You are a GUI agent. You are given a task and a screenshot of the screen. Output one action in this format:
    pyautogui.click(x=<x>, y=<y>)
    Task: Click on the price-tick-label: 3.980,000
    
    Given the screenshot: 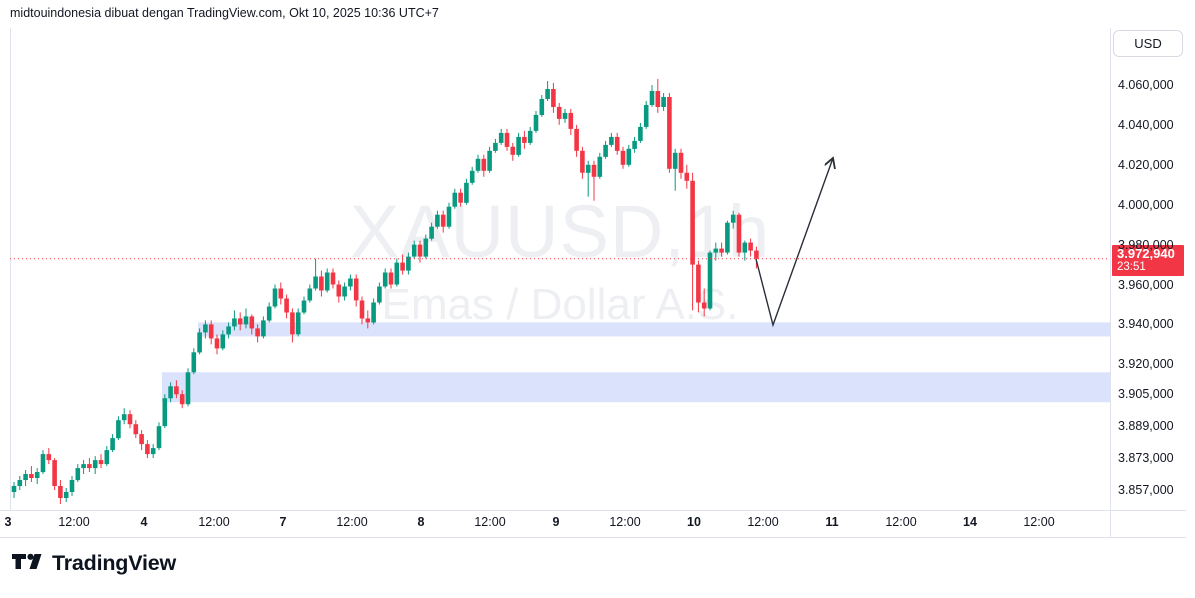 What is the action you would take?
    pyautogui.click(x=1146, y=244)
    